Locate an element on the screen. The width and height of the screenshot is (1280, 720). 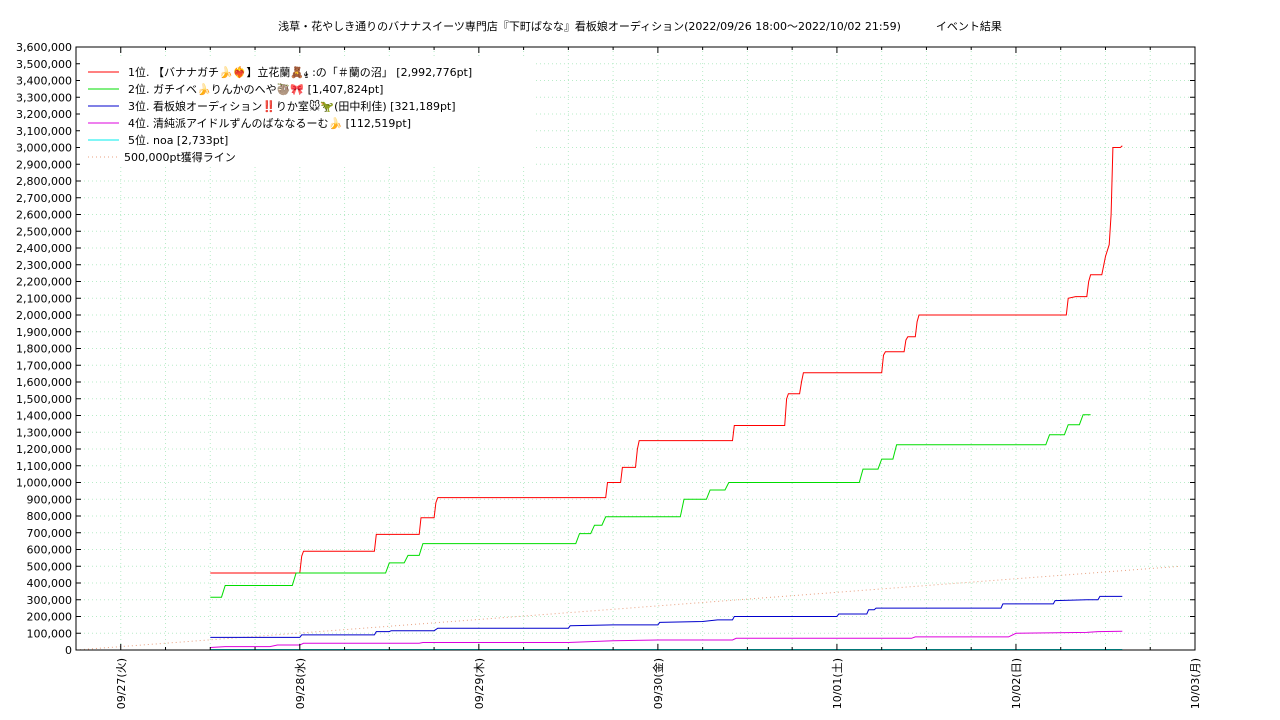
y-tick-label: 200,000 is located at coordinates (50, 617).